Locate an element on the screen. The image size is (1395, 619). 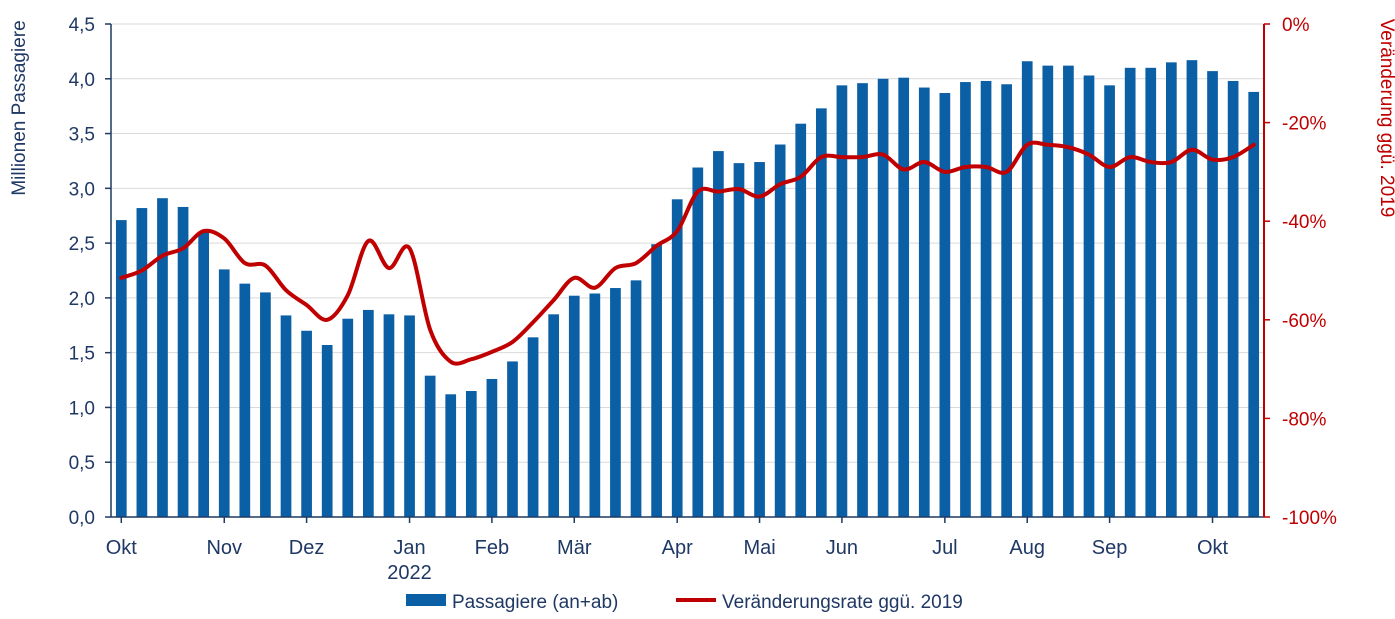
right-tick-label: -20% is located at coordinates (1304, 124).